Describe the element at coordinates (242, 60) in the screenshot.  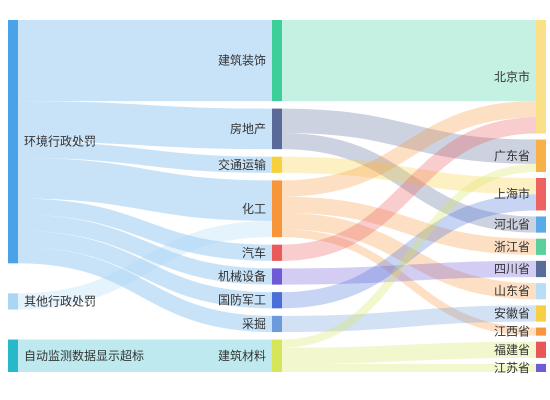
I see `node-label: 建筑装饰` at that location.